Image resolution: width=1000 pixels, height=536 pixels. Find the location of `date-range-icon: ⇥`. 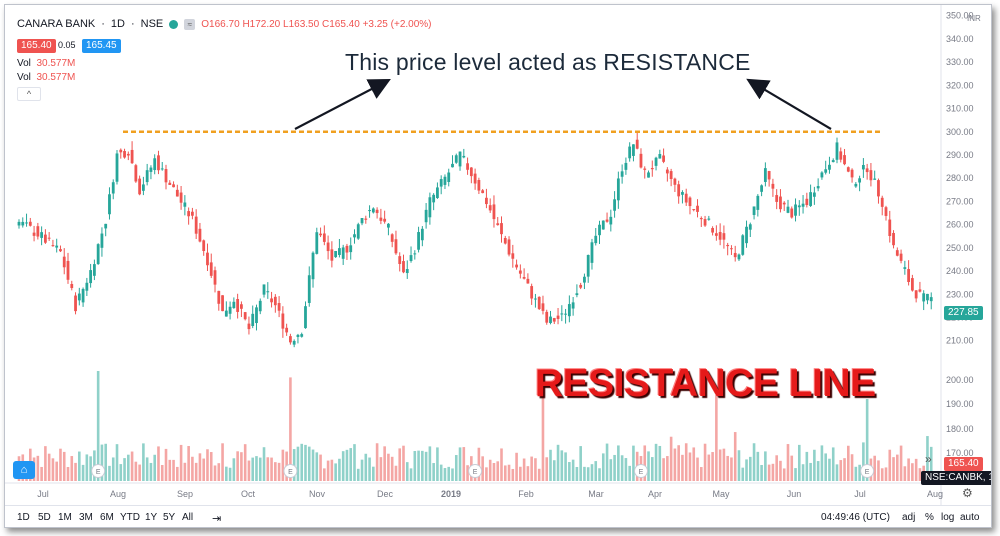

date-range-icon: ⇥ is located at coordinates (217, 519).